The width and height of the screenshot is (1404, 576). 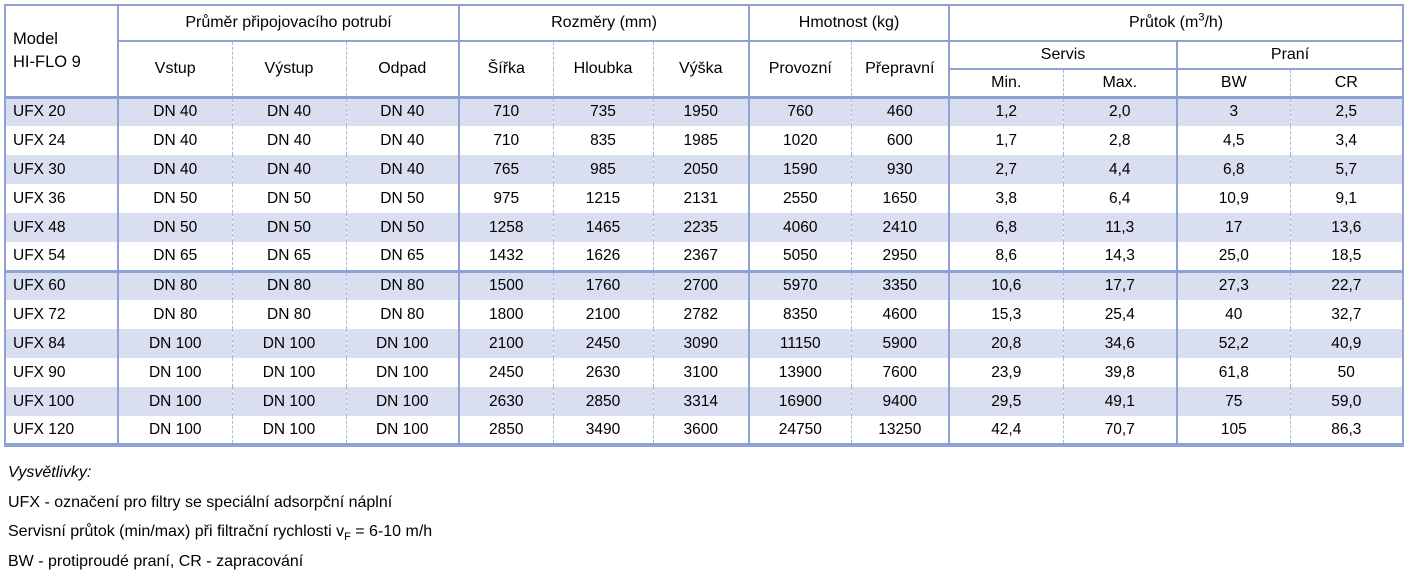 What do you see at coordinates (61, 256) in the screenshot?
I see `model-cell: UFX 54` at bounding box center [61, 256].